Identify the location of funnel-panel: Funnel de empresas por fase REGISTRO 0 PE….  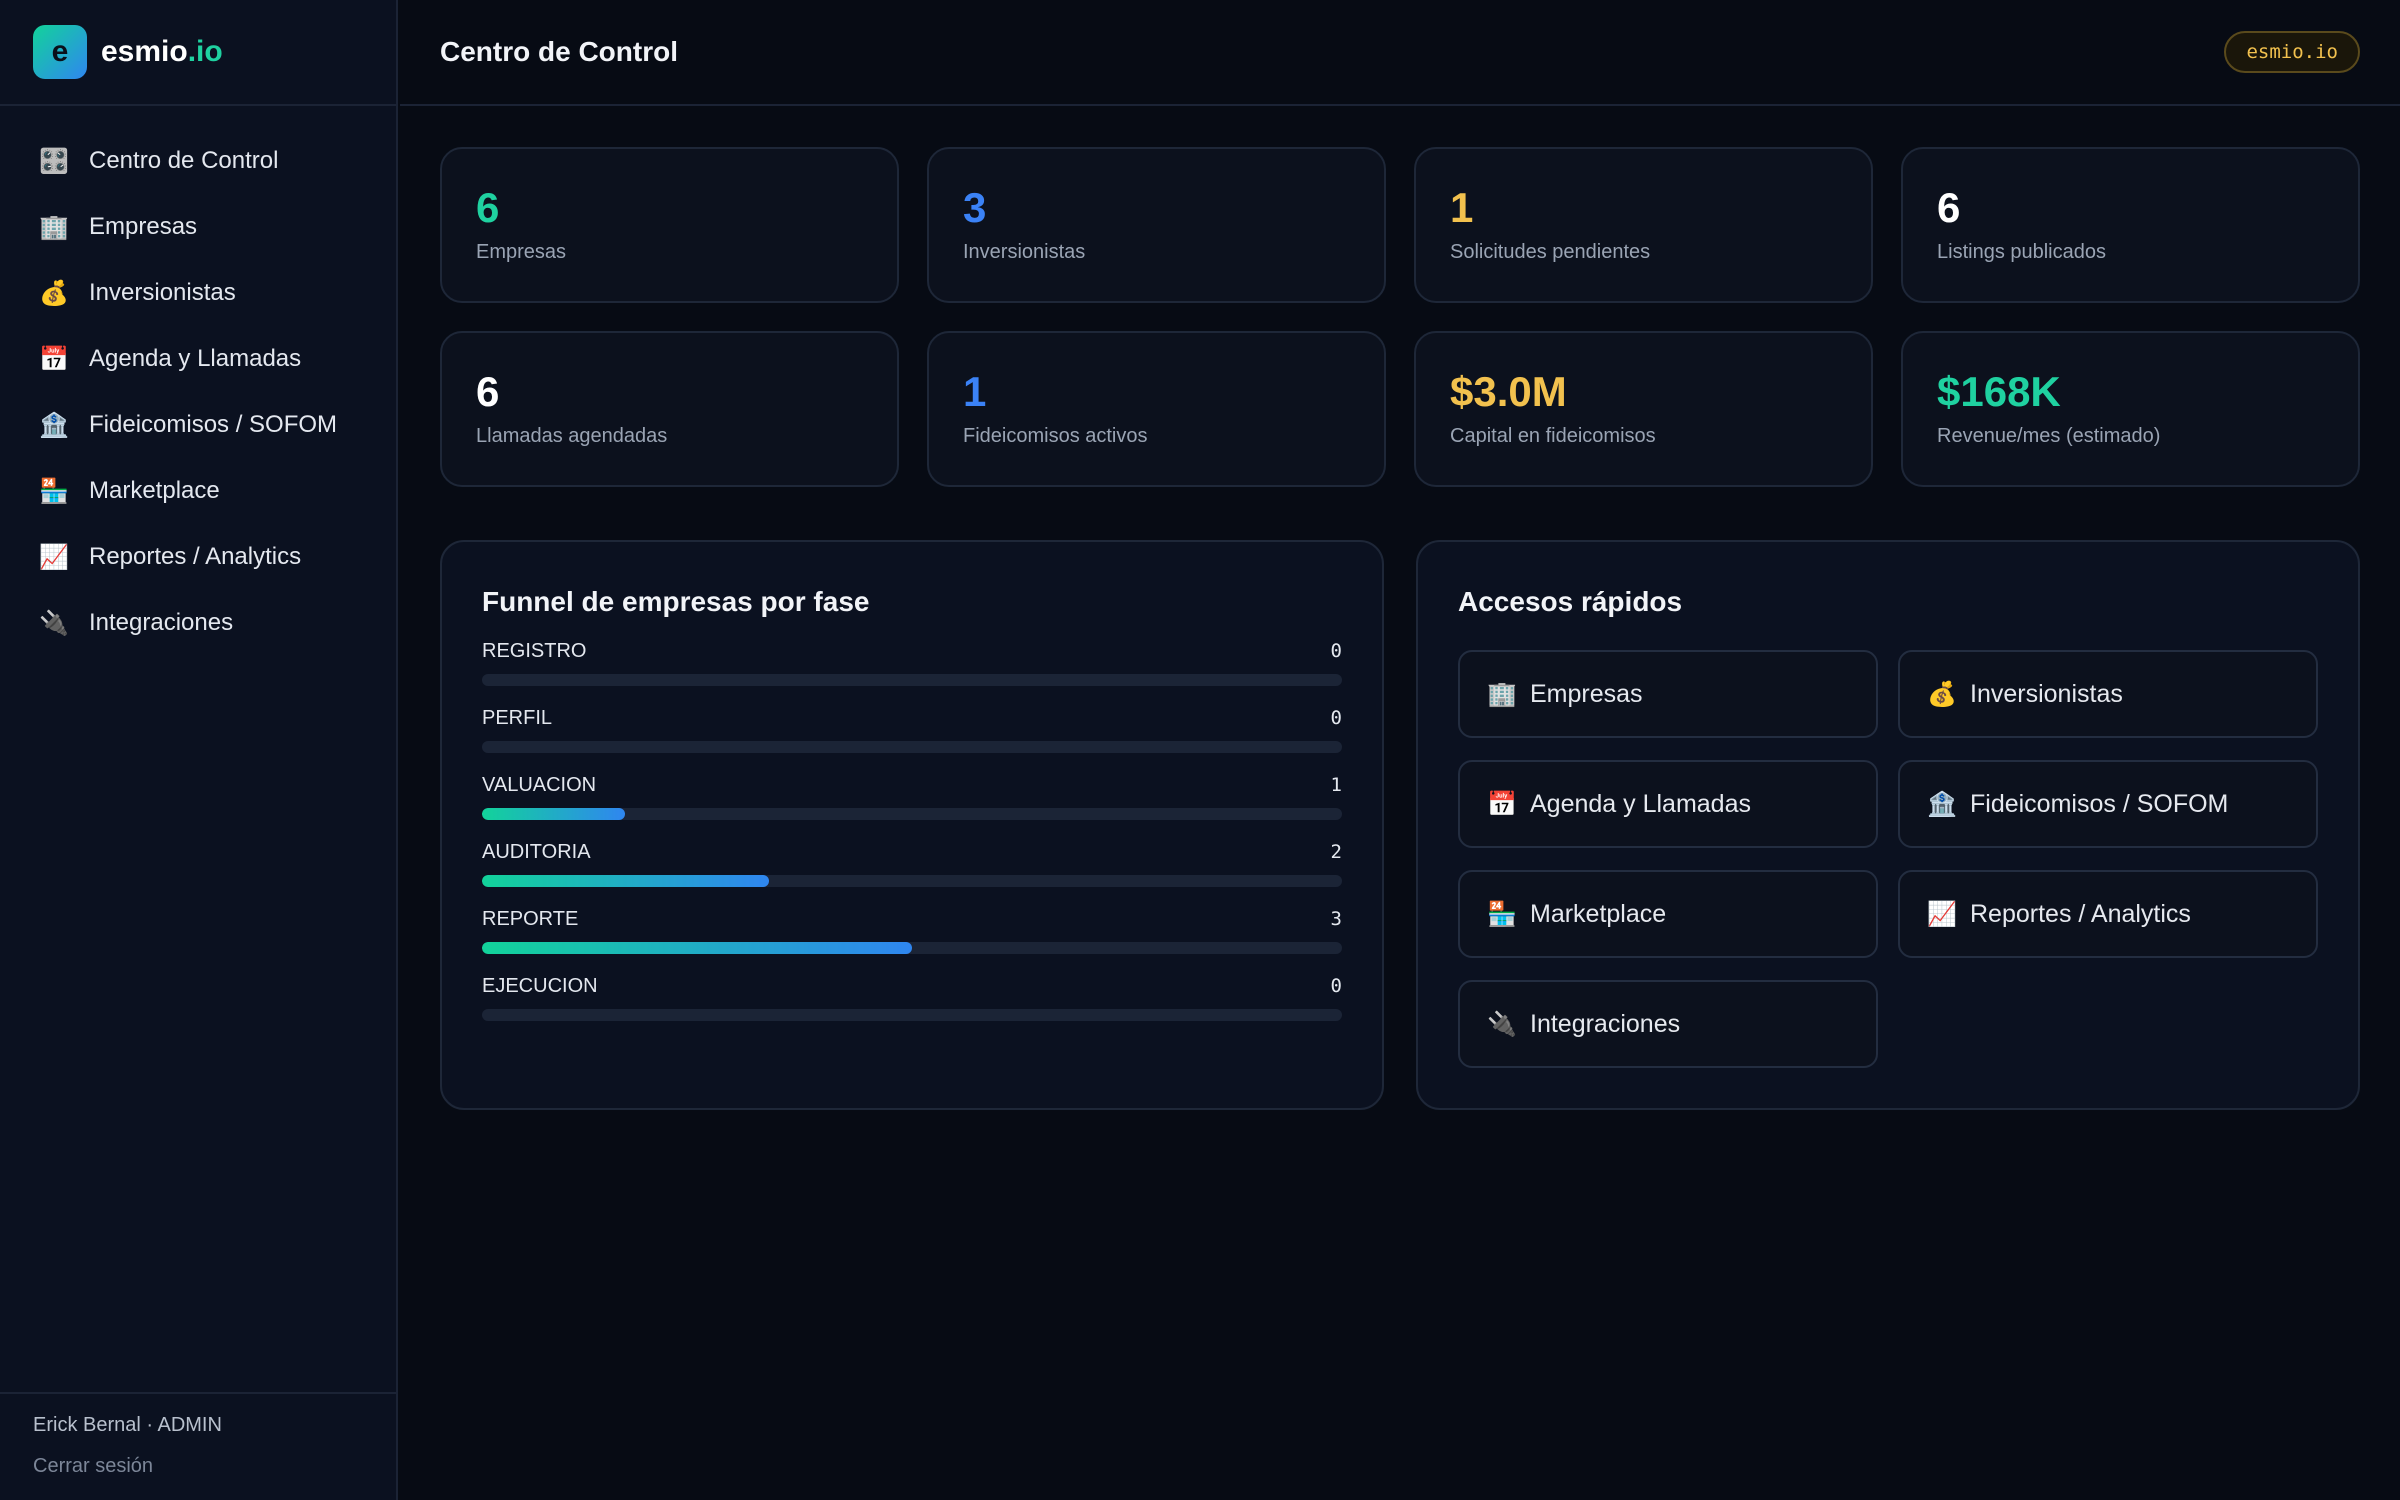
(912, 825).